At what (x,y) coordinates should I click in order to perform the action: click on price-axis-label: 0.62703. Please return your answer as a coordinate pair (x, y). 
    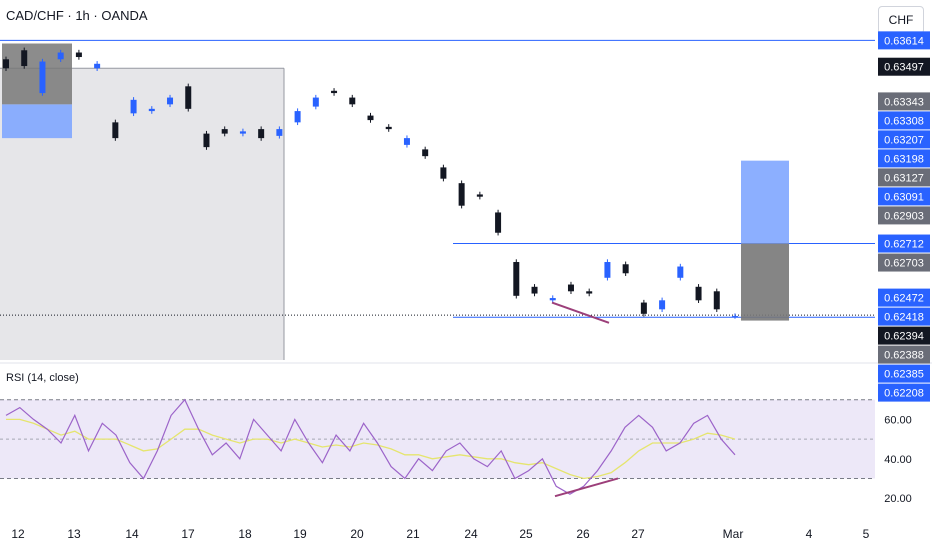
    Looking at the image, I should click on (904, 264).